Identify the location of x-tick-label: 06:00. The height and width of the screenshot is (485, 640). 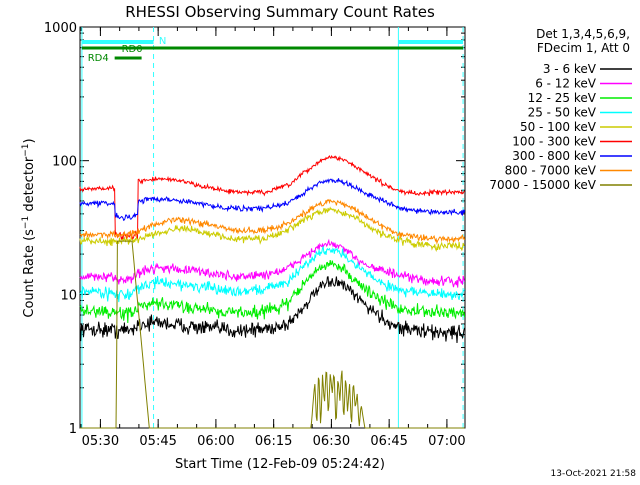
(215, 441).